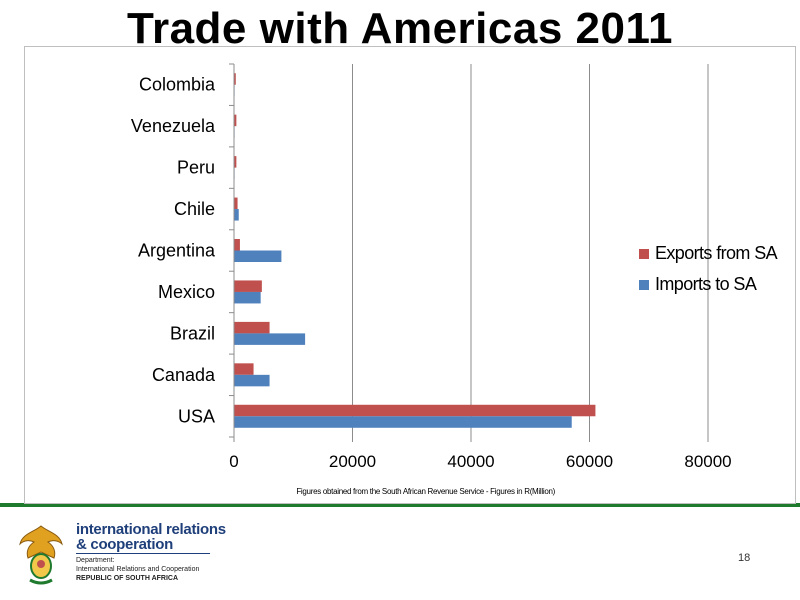 This screenshot has width=800, height=600. What do you see at coordinates (716, 253) in the screenshot?
I see `legend-label: Exports from SA` at bounding box center [716, 253].